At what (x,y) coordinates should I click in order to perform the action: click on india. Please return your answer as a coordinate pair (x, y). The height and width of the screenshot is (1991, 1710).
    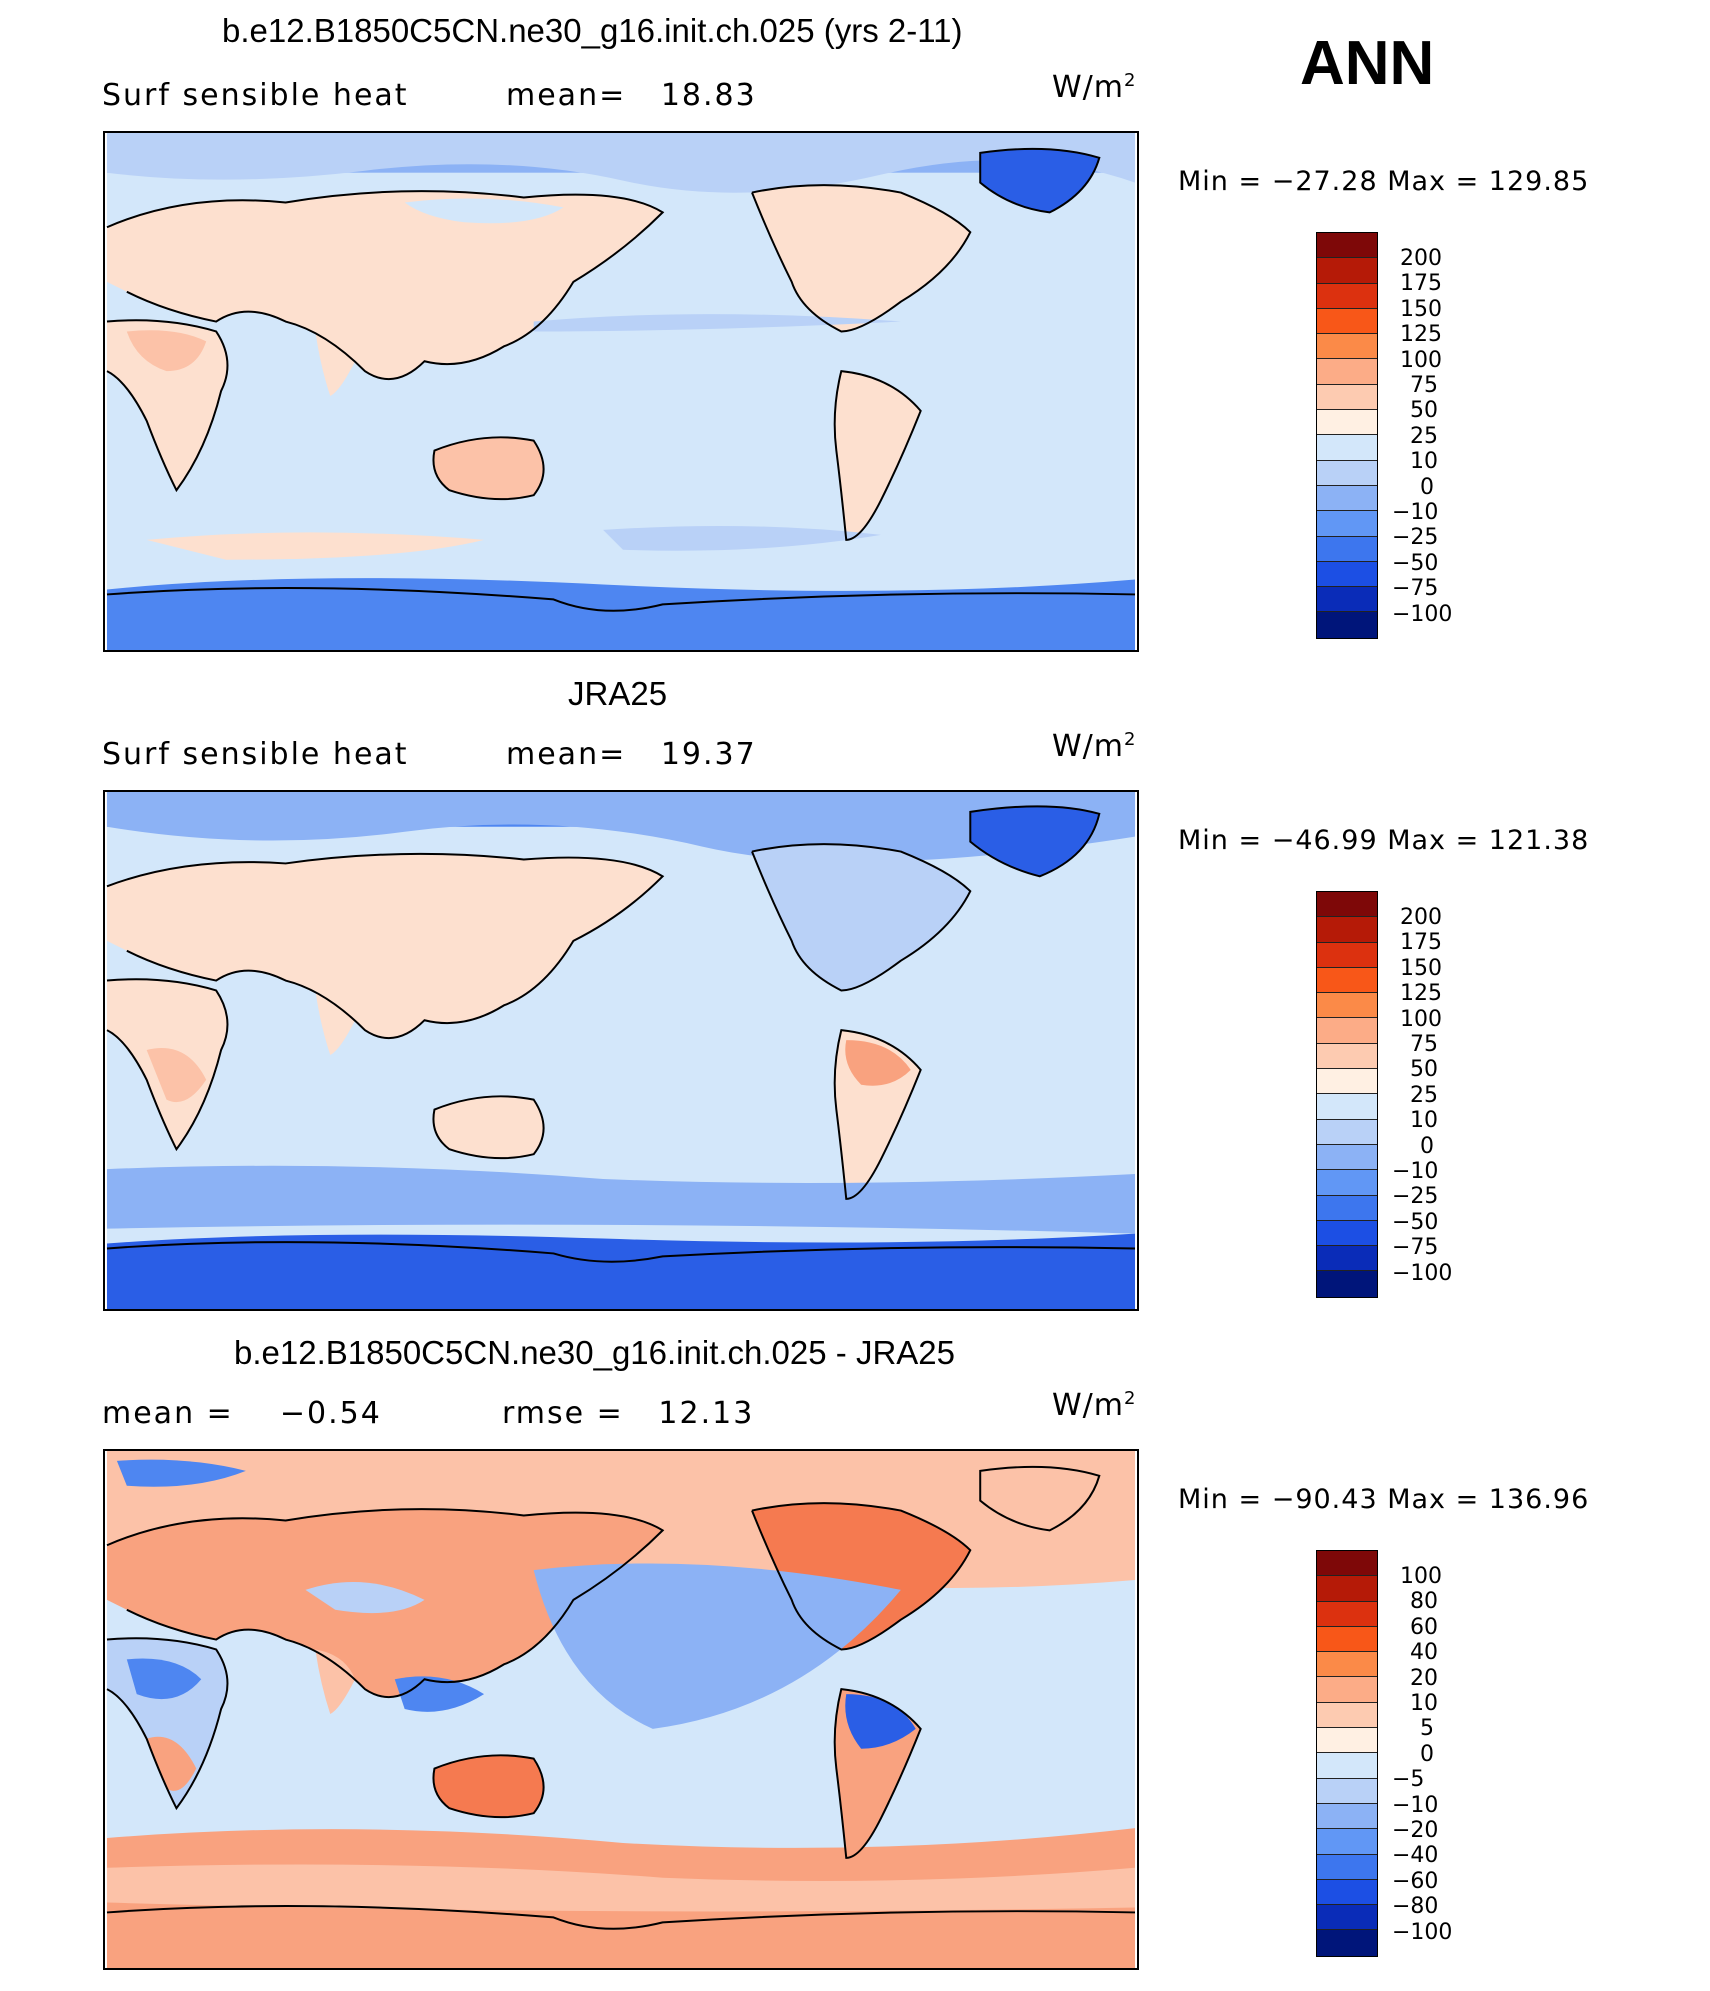
    Looking at the image, I should click on (335, 1022).